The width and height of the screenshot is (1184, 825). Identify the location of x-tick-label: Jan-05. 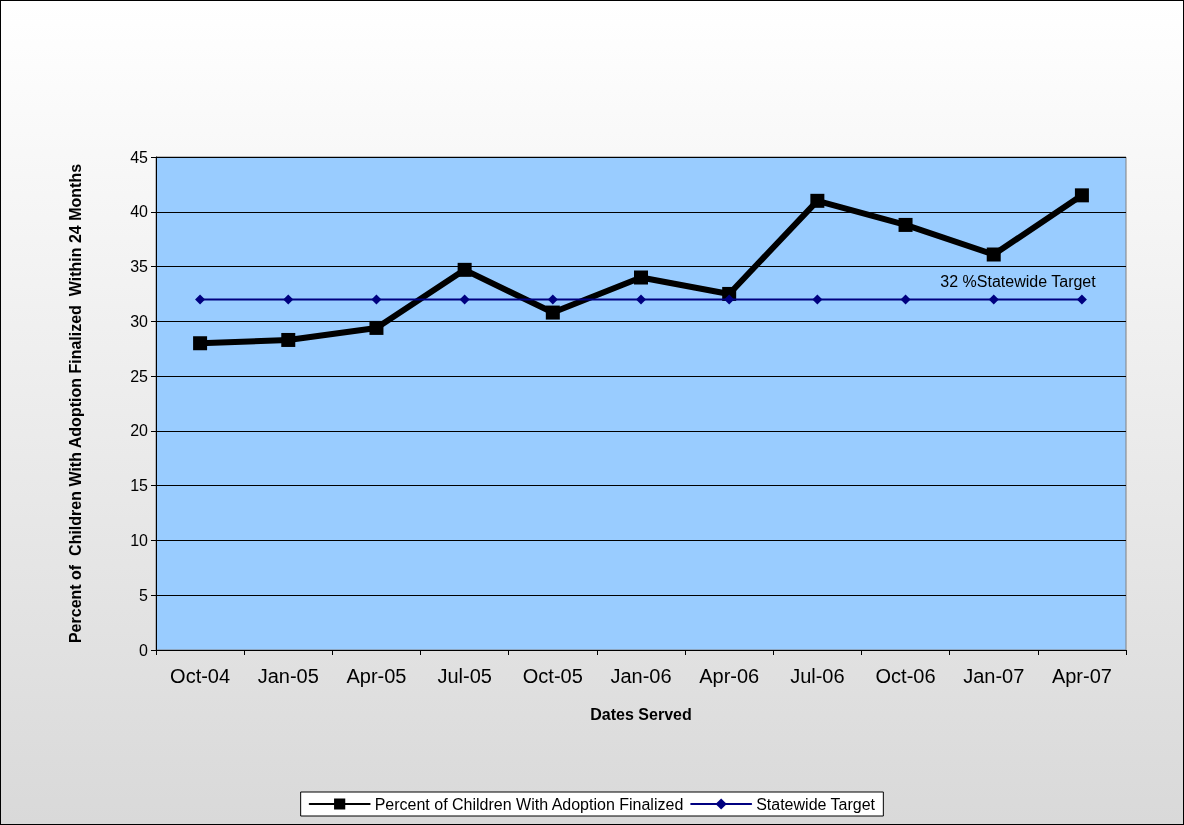
(288, 676).